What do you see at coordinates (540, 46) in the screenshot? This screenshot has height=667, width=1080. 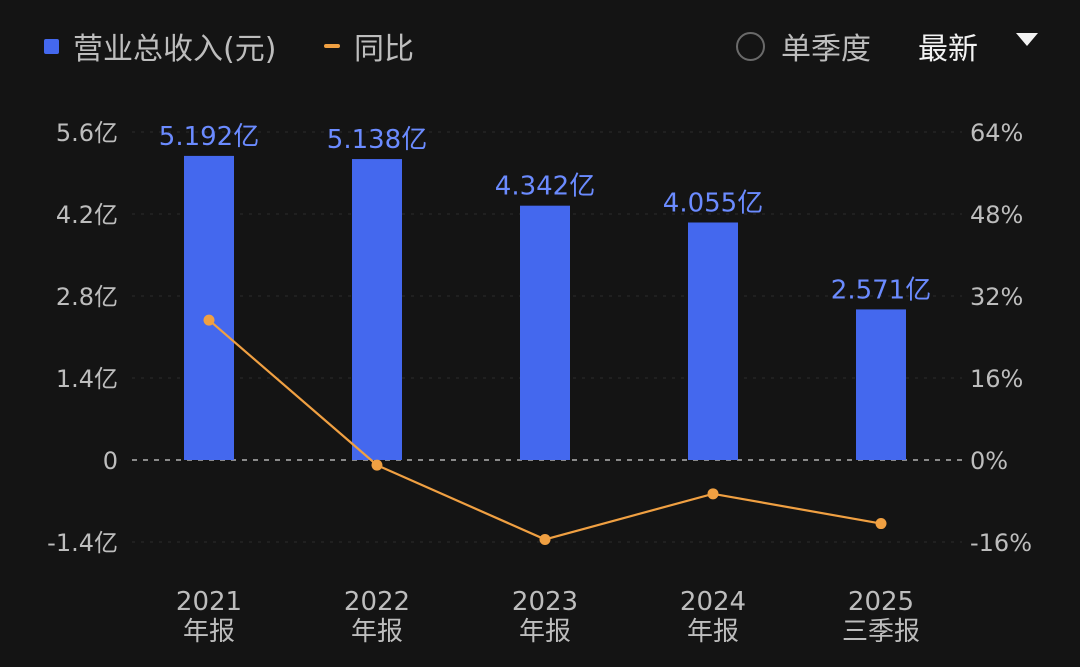 I see `chart-header: 营业总收入(元) 同比 单季度 最新` at bounding box center [540, 46].